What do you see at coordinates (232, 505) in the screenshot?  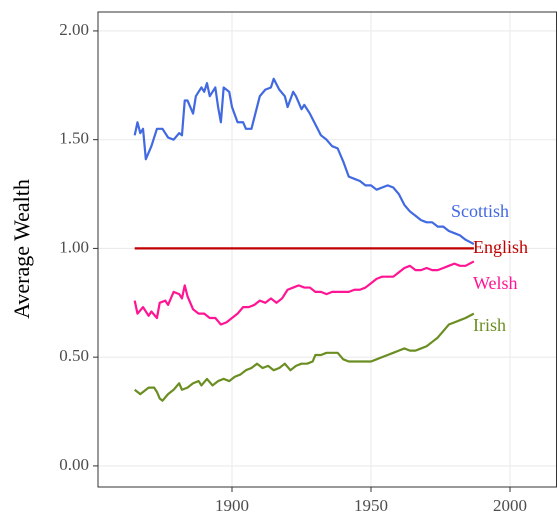 I see `x-tick-label: 1900` at bounding box center [232, 505].